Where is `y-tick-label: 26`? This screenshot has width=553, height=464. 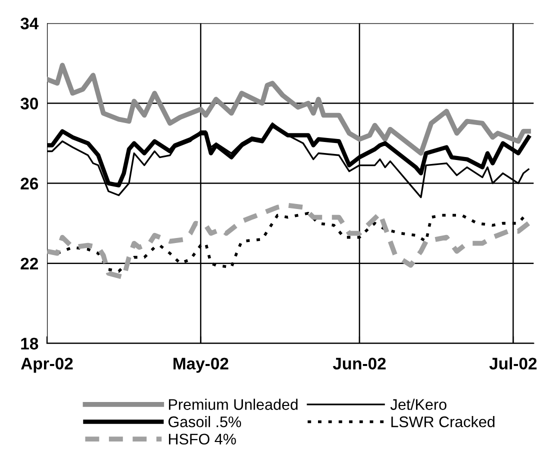
y-tick-label: 26 is located at coordinates (29, 184).